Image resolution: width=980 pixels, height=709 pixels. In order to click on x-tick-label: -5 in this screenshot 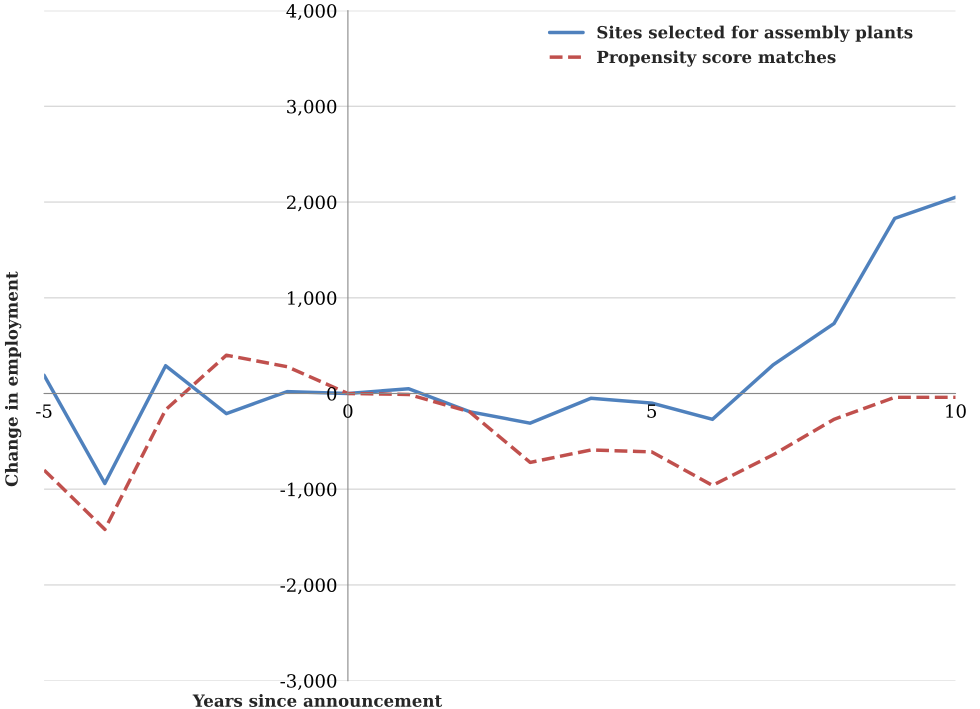, I will do `click(44, 411)`.